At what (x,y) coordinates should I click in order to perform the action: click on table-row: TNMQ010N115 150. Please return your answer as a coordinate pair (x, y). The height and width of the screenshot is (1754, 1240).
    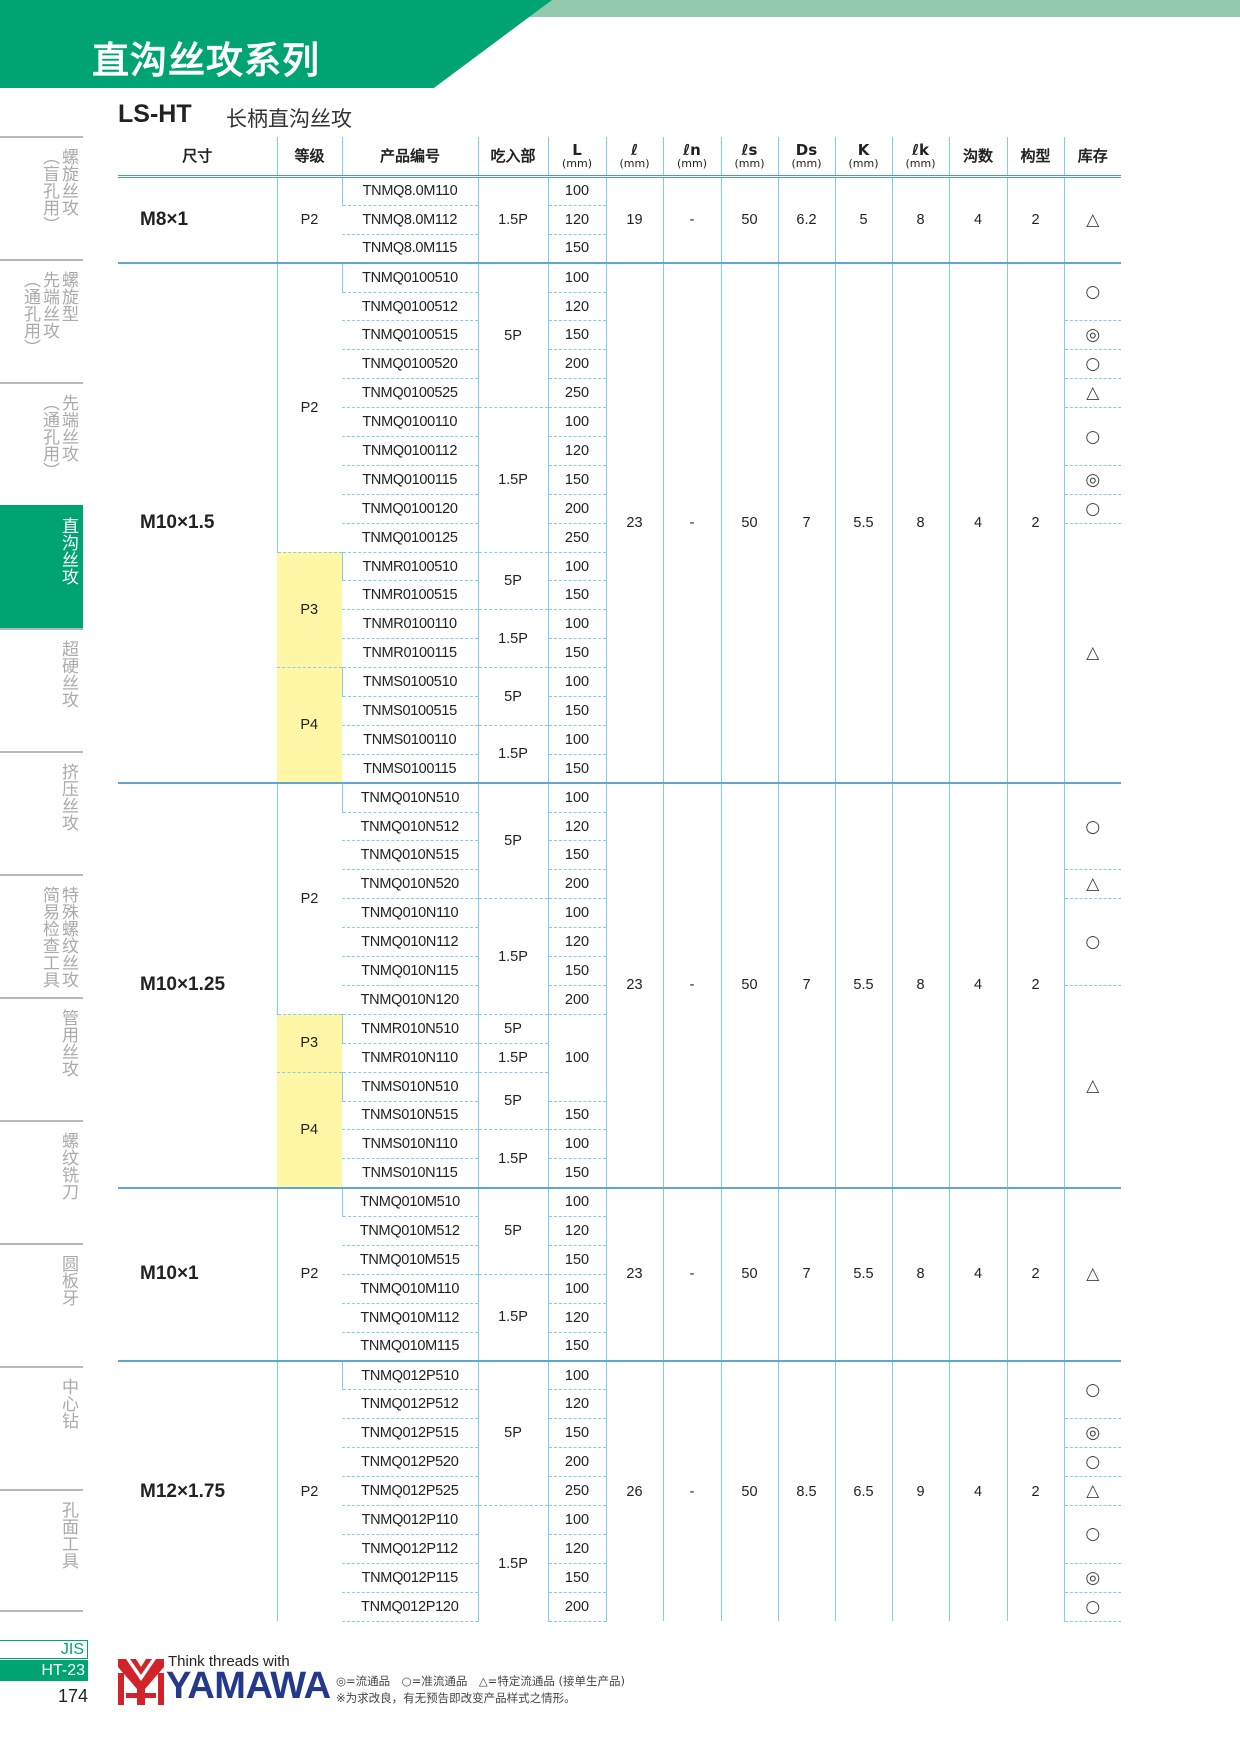
    Looking at the image, I should click on (619, 971).